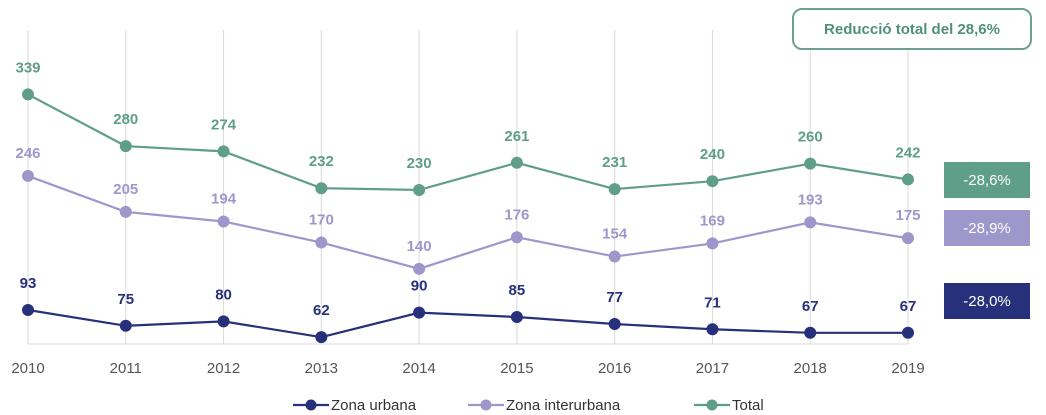 The image size is (1046, 415). I want to click on point-urbana-2019, so click(908, 332).